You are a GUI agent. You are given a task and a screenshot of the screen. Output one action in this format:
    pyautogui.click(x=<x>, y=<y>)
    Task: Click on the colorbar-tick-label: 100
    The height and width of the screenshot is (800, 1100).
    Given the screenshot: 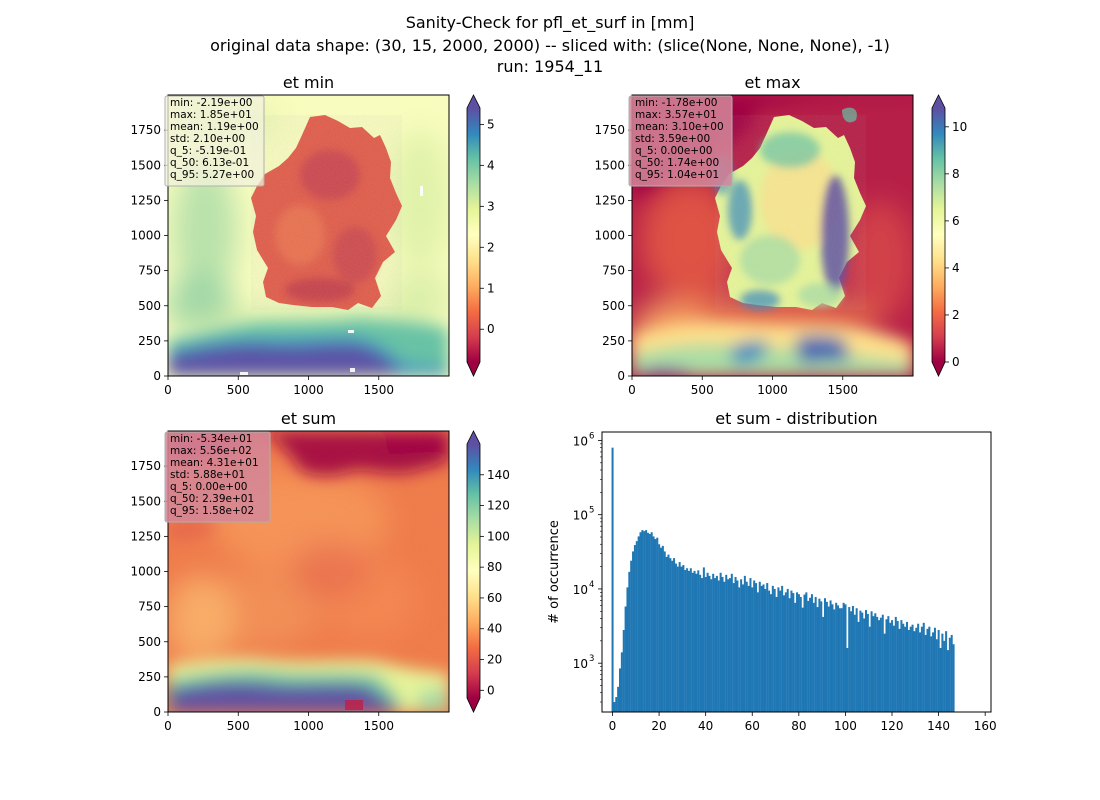 What is the action you would take?
    pyautogui.click(x=498, y=536)
    